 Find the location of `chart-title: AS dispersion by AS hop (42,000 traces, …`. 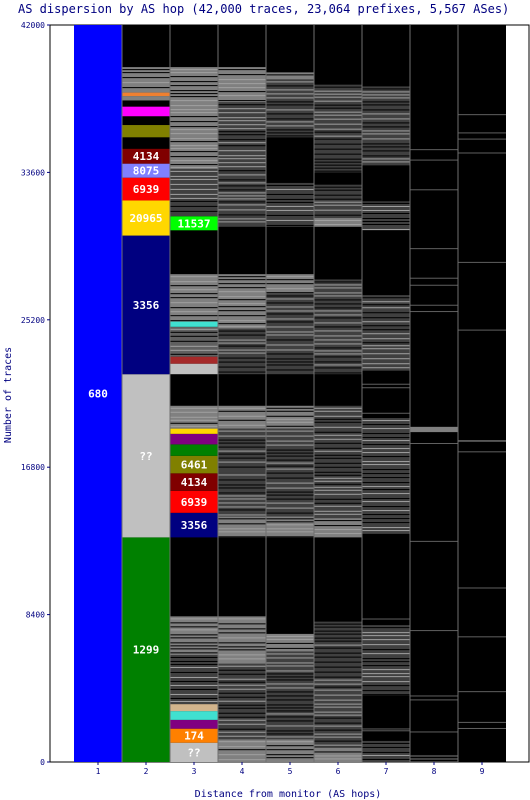

chart-title: AS dispersion by AS hop (42,000 traces, … is located at coordinates (263, 9).